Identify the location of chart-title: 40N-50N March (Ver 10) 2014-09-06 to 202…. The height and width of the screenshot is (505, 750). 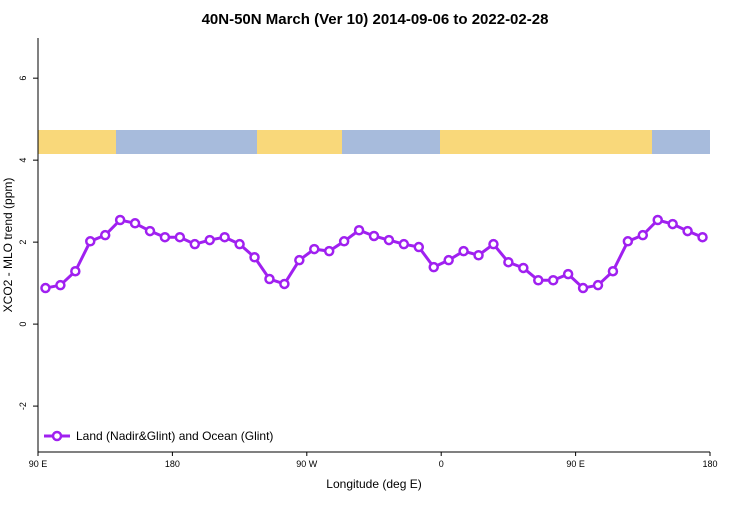
(375, 19).